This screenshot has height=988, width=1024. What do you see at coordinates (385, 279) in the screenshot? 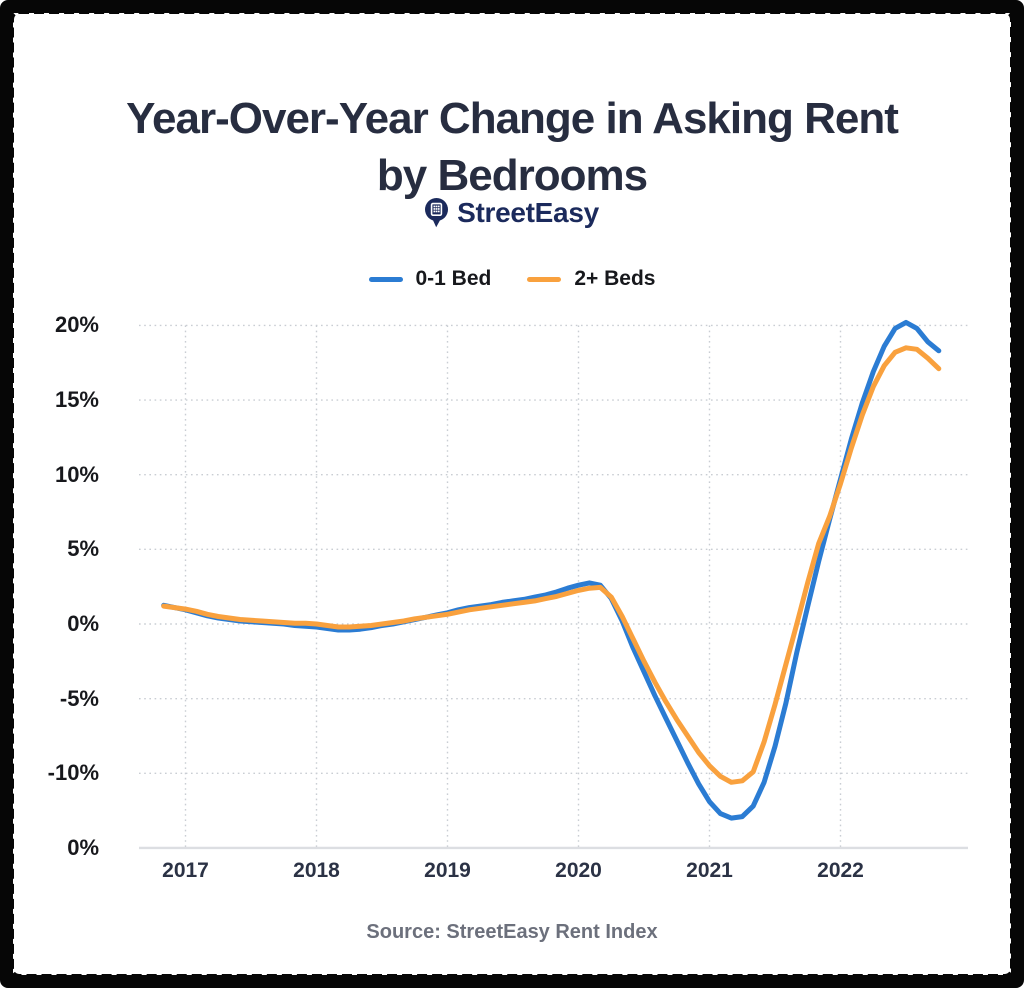
I see `legend-swatch-0-1-bed` at bounding box center [385, 279].